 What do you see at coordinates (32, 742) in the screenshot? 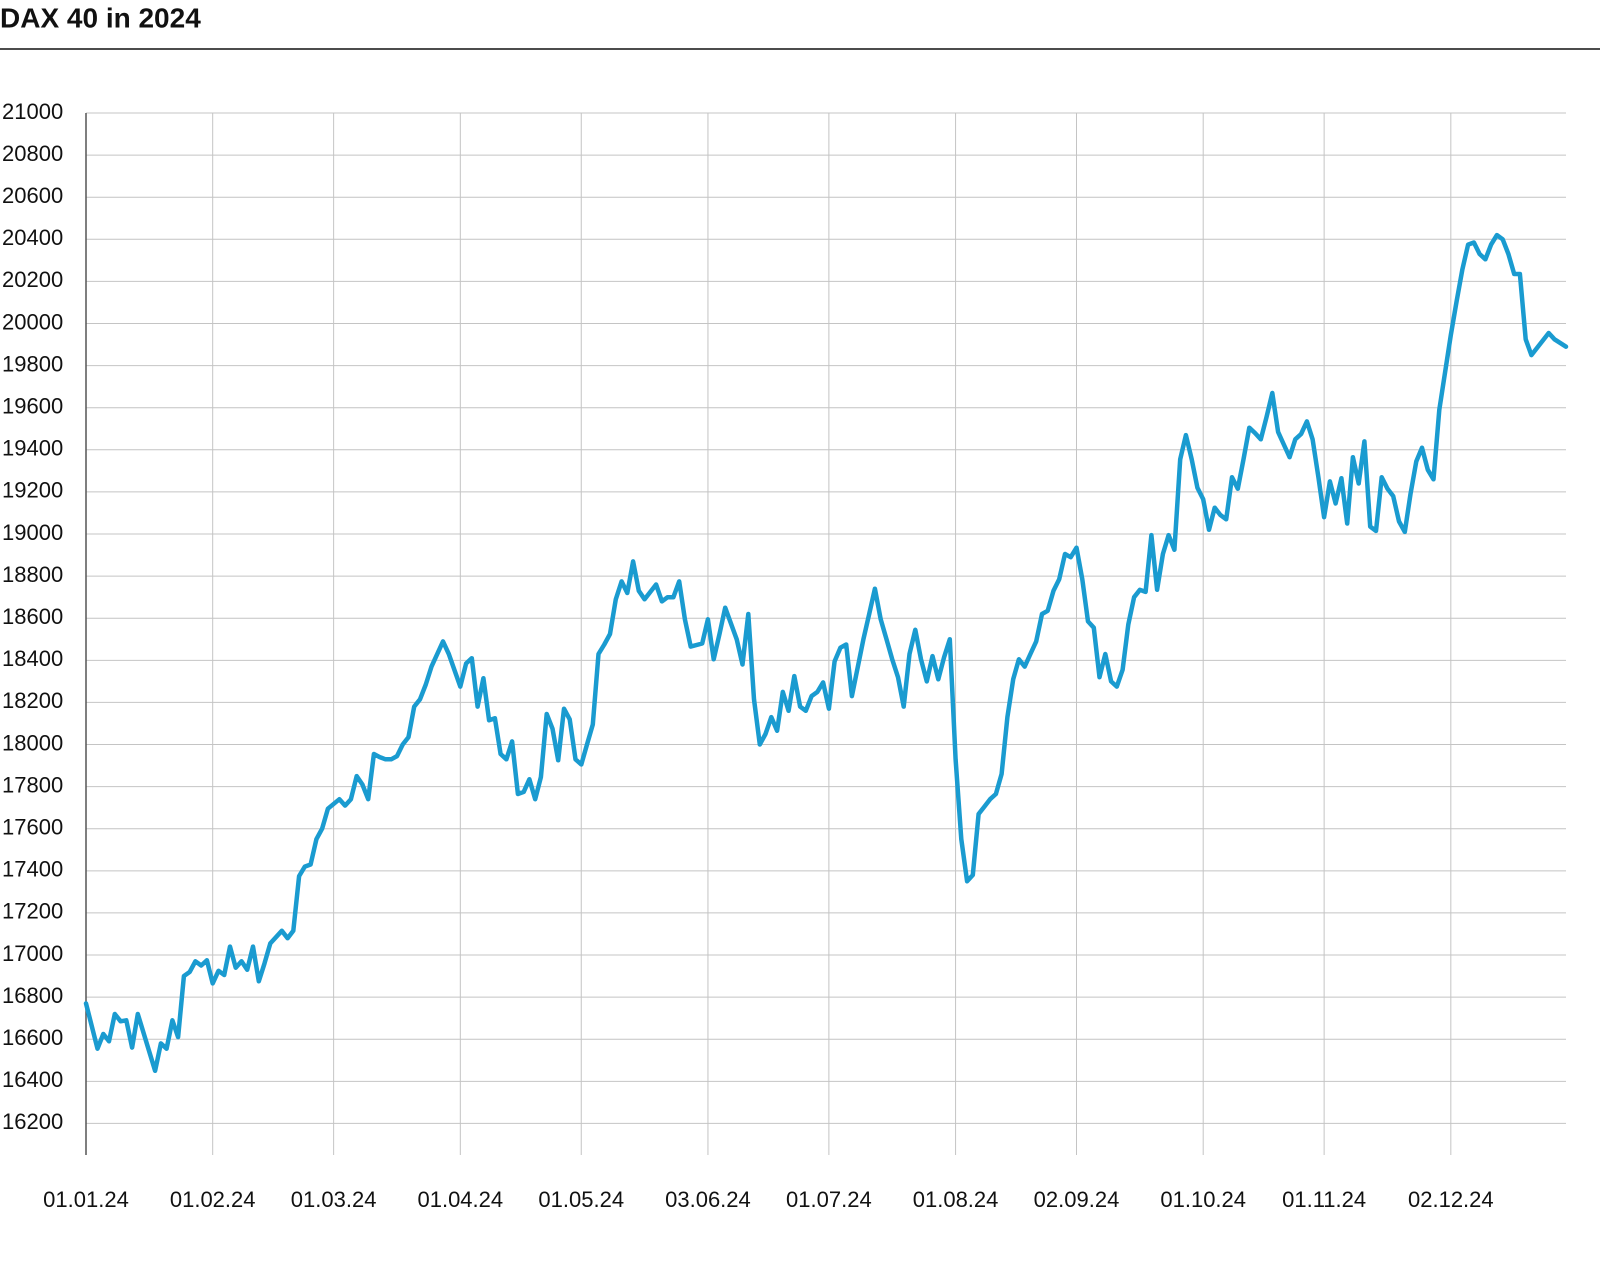
I see `y-tick-label: 18000` at bounding box center [32, 742].